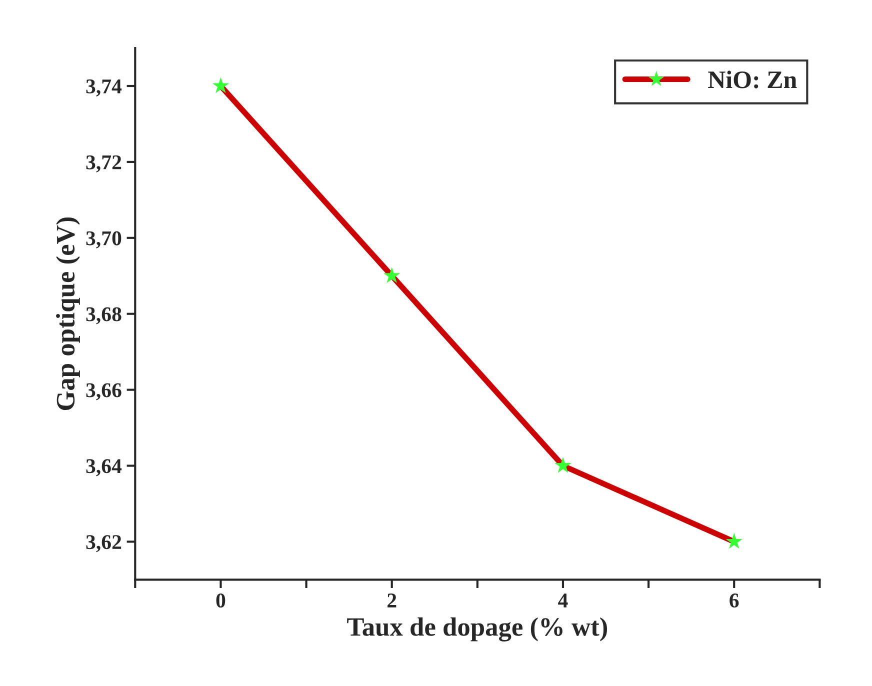 The height and width of the screenshot is (686, 872). I want to click on x-tick-label: 4, so click(563, 601).